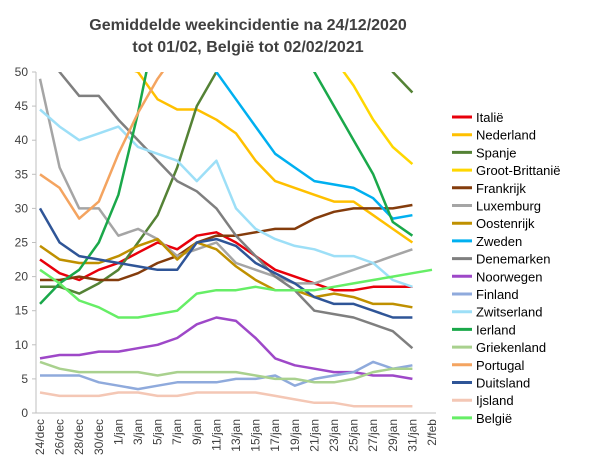 Image resolution: width=595 pixels, height=474 pixels. What do you see at coordinates (506, 135) in the screenshot?
I see `legend-label: Nederland` at bounding box center [506, 135].